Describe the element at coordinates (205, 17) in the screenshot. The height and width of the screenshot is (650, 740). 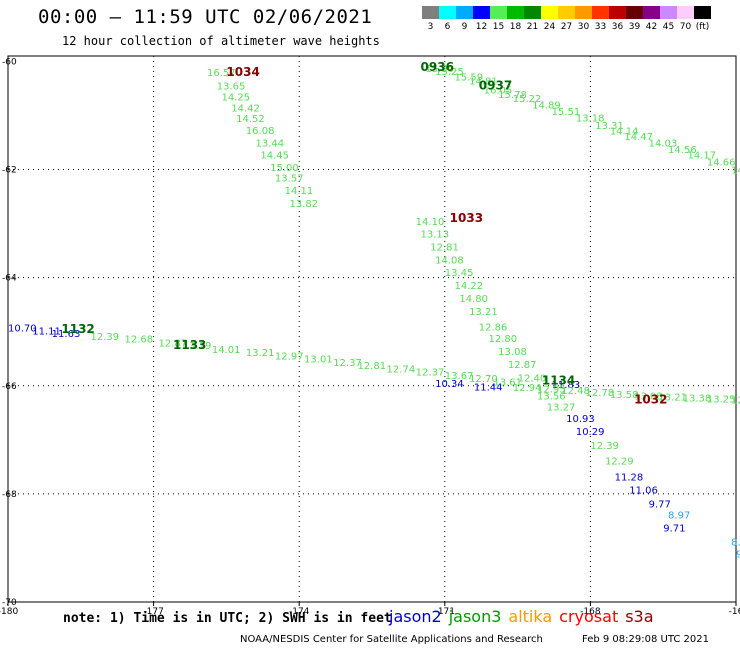
I see `map-title: 00:00 – 11:59 UTC 02/06/2021` at that location.